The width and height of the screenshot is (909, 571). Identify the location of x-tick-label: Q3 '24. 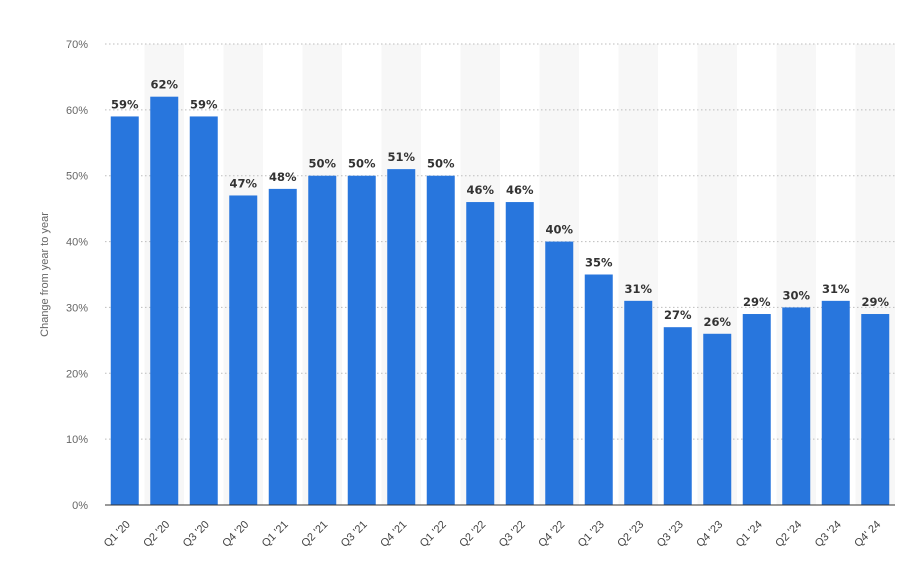
(828, 534).